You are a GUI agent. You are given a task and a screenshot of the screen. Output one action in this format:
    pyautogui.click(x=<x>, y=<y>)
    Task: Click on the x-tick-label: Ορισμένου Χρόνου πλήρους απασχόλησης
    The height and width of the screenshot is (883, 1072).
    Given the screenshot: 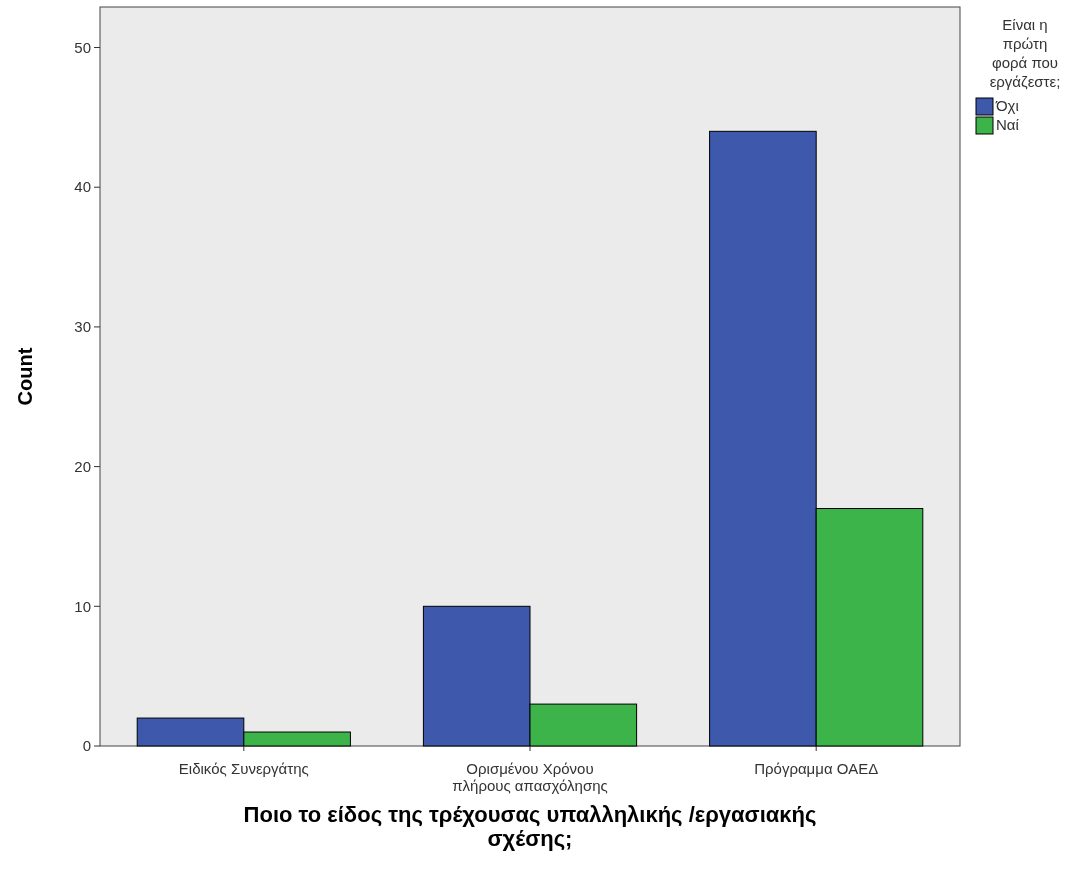 What is the action you would take?
    pyautogui.click(x=530, y=777)
    